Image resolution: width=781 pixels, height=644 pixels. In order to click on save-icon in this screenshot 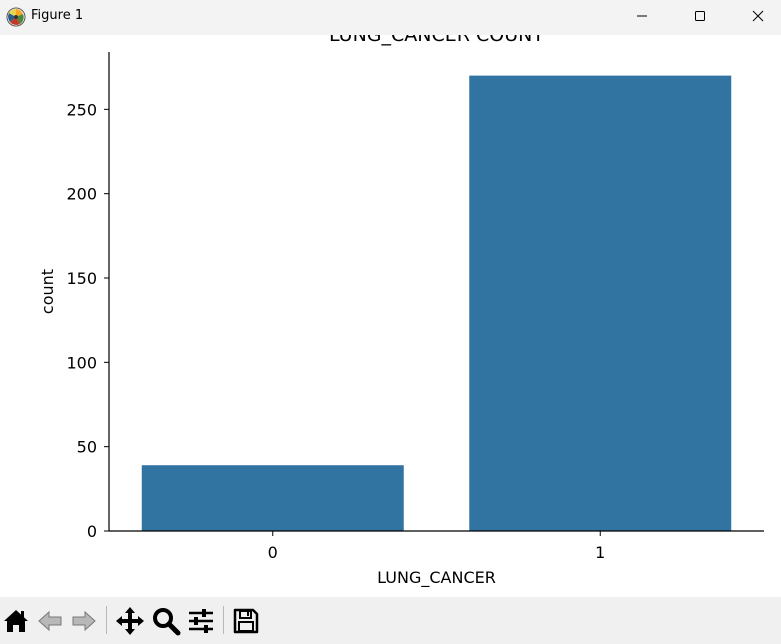, I will do `click(246, 621)`.